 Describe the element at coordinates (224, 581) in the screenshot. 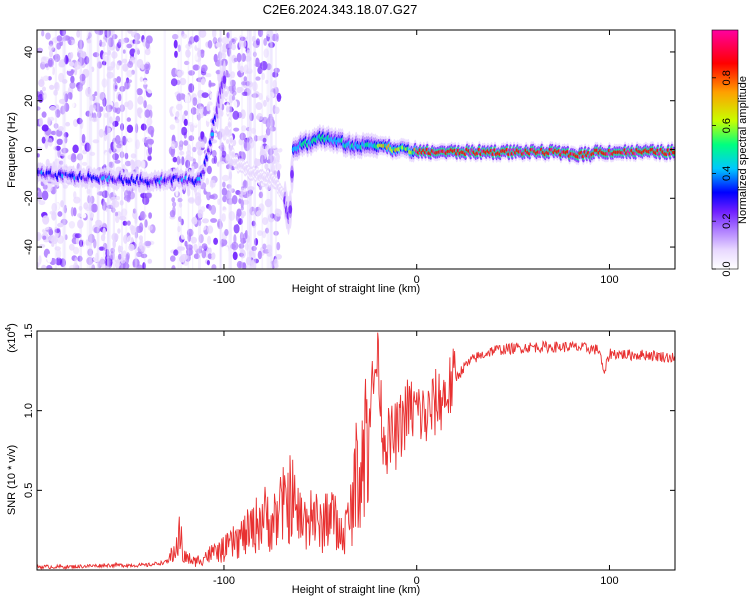

I see `snr-x-tick-label: -100` at that location.